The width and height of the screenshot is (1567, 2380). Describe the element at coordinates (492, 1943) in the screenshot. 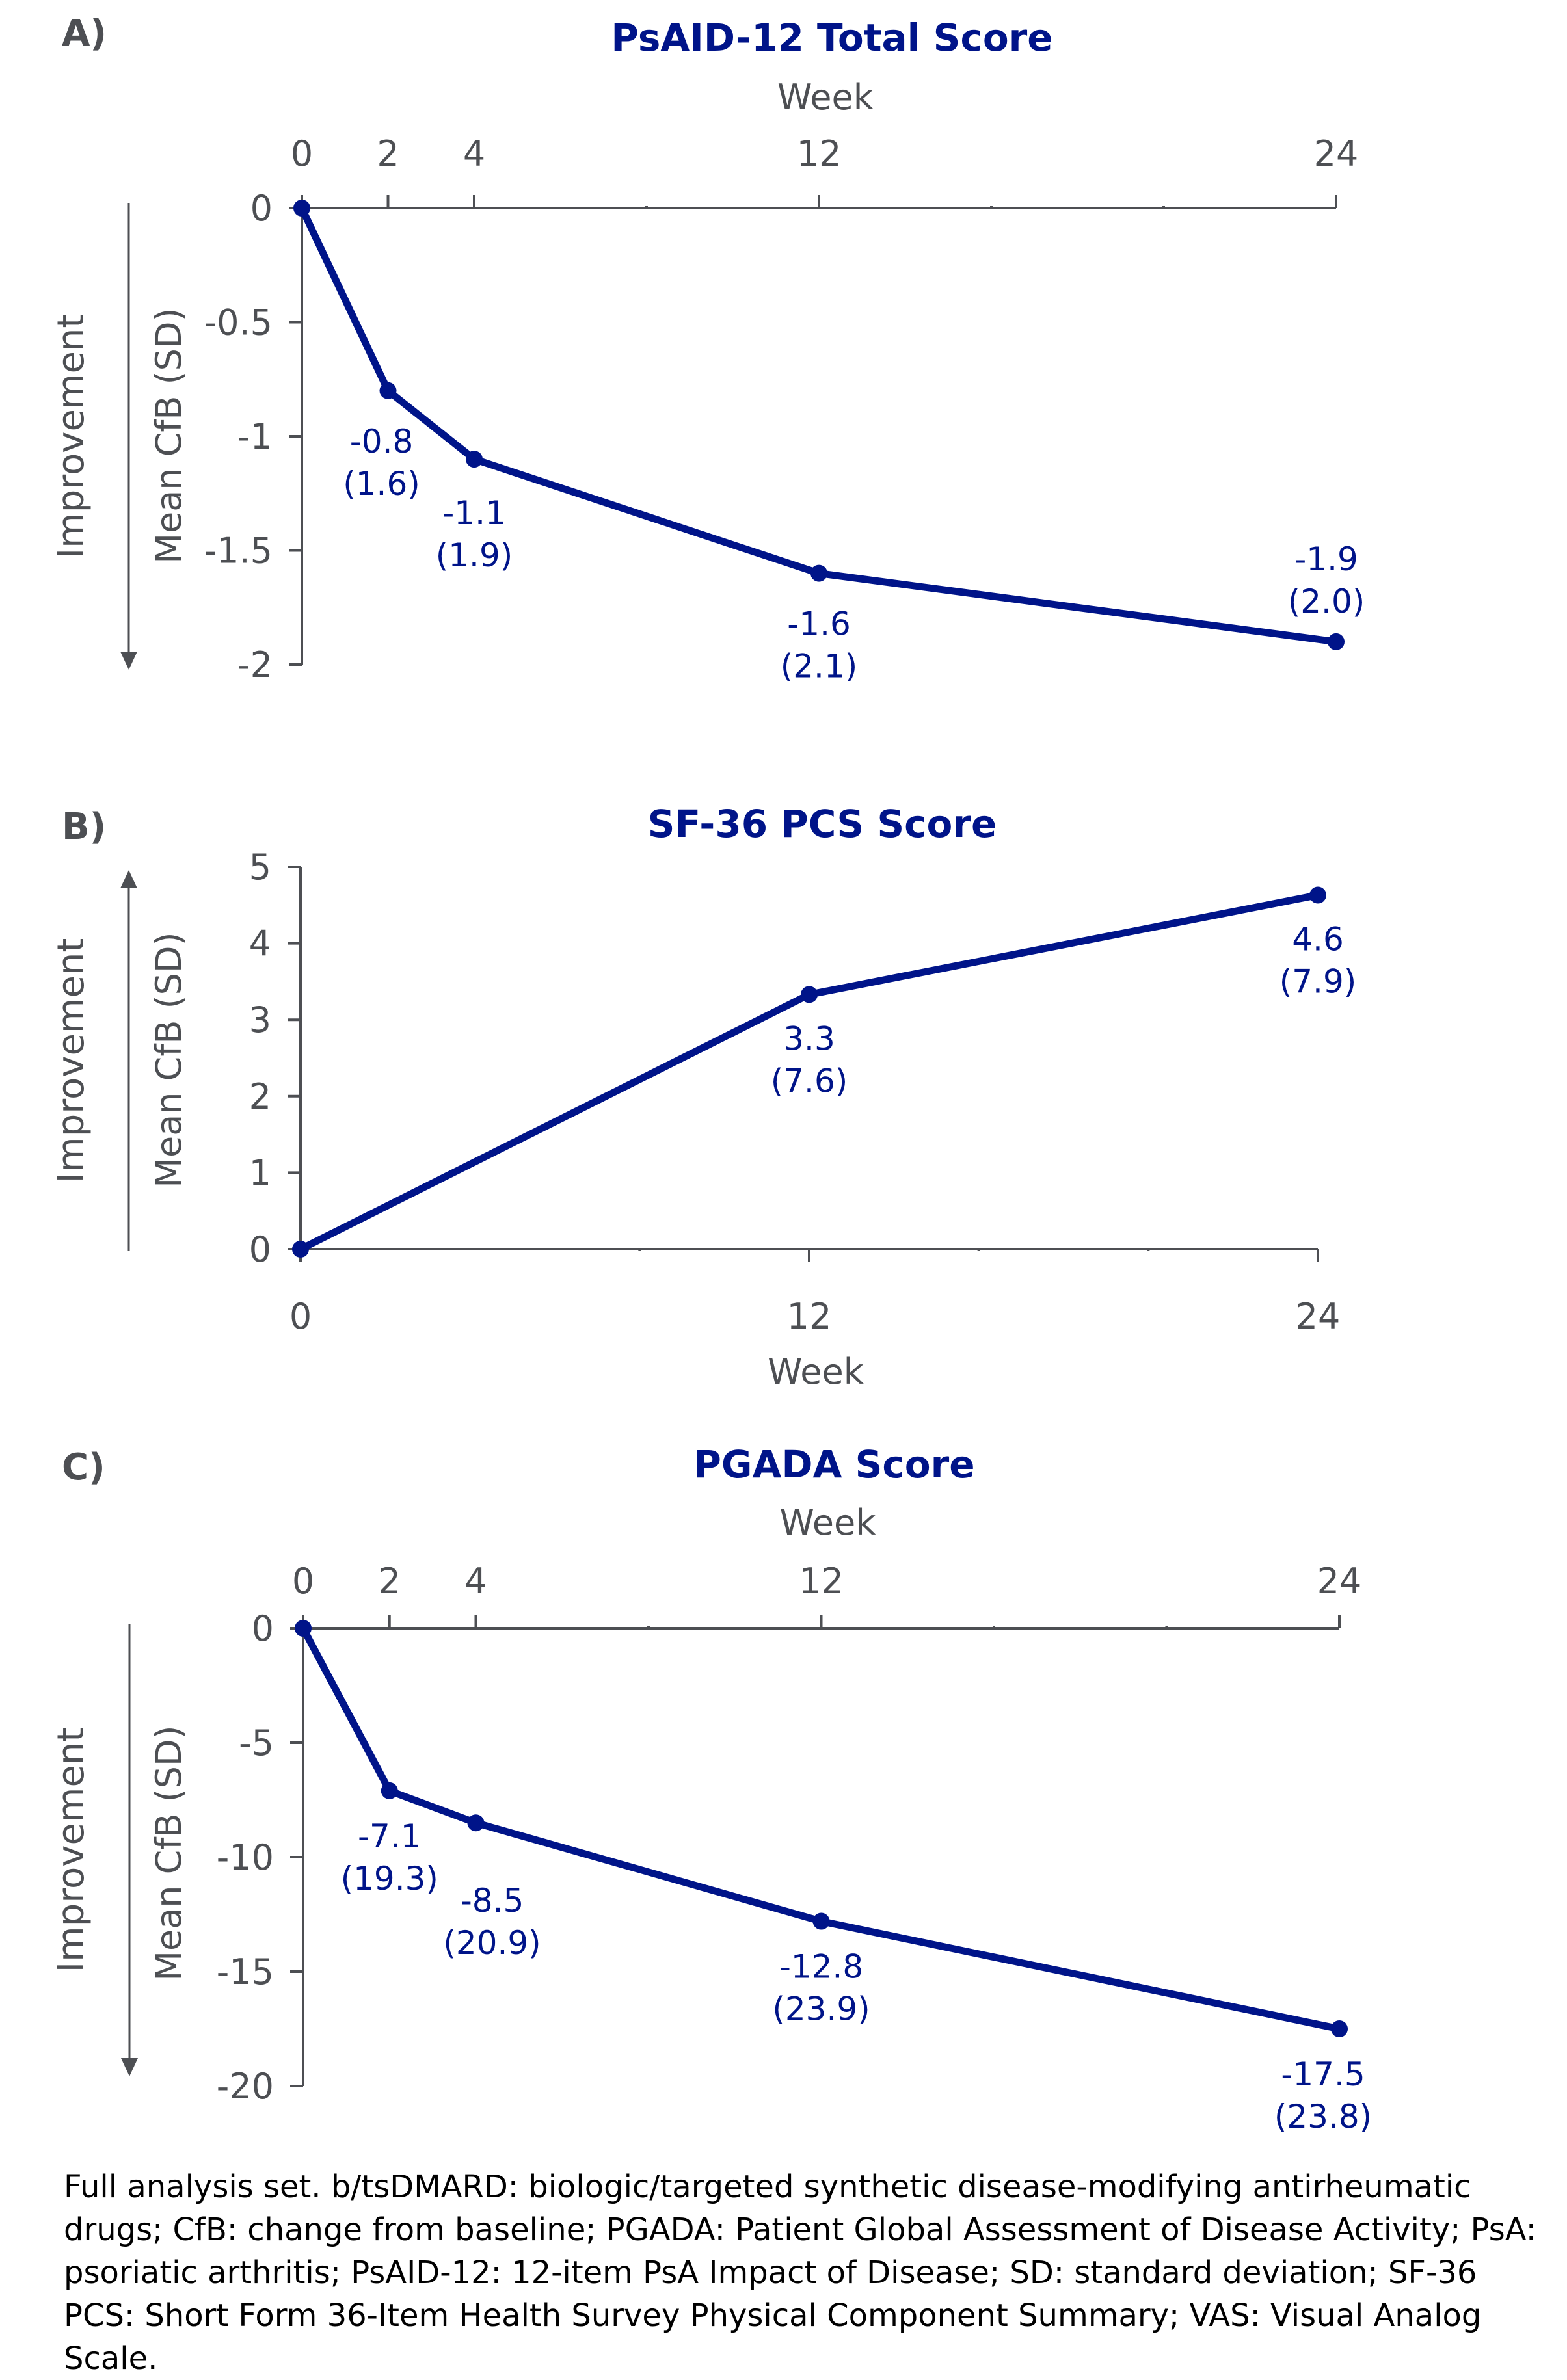

I see `panel-c-data-label-sd: (20.9)` at that location.